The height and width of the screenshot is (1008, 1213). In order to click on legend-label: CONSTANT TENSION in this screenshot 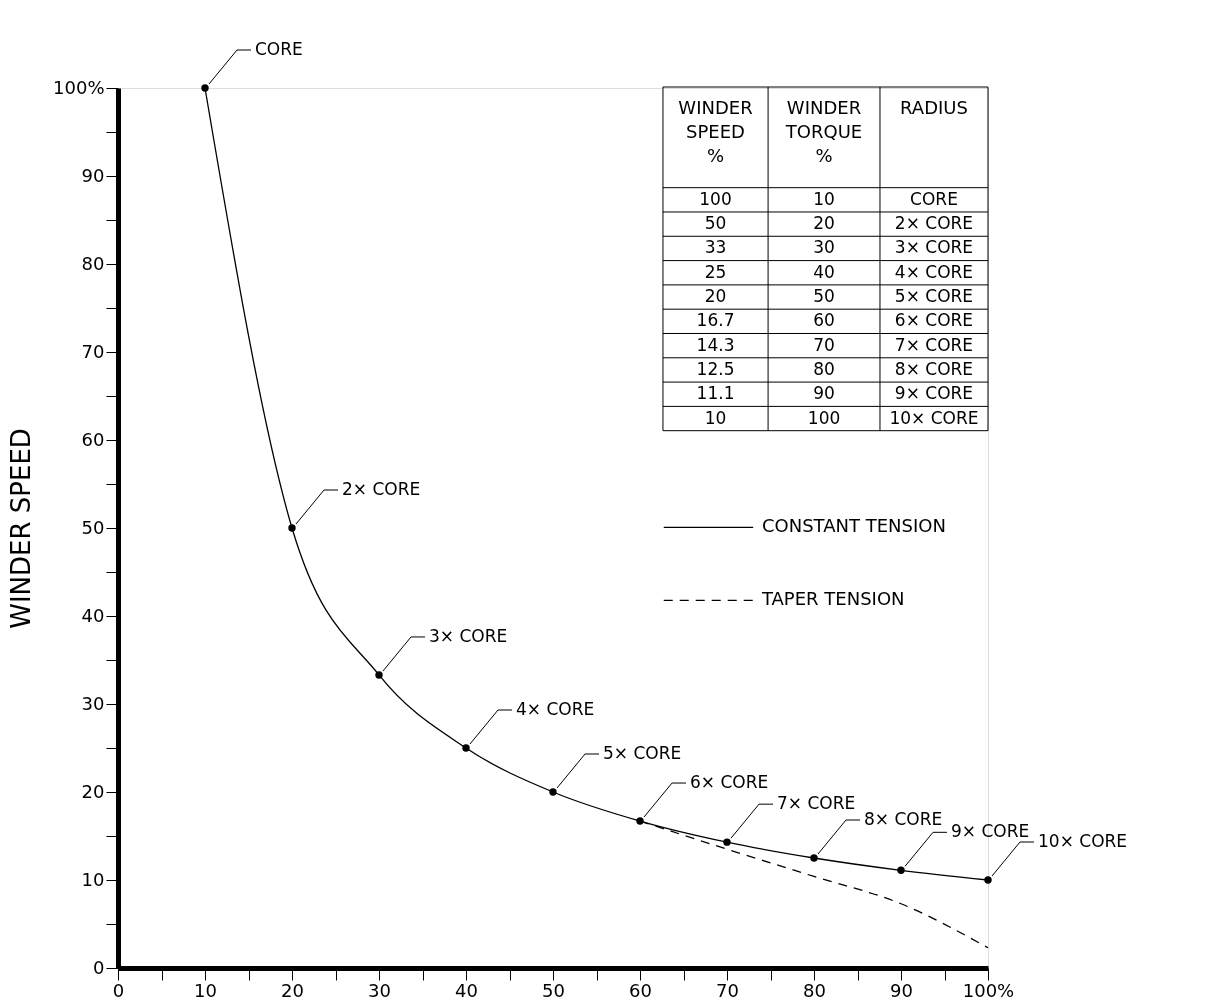, I will do `click(853, 526)`.